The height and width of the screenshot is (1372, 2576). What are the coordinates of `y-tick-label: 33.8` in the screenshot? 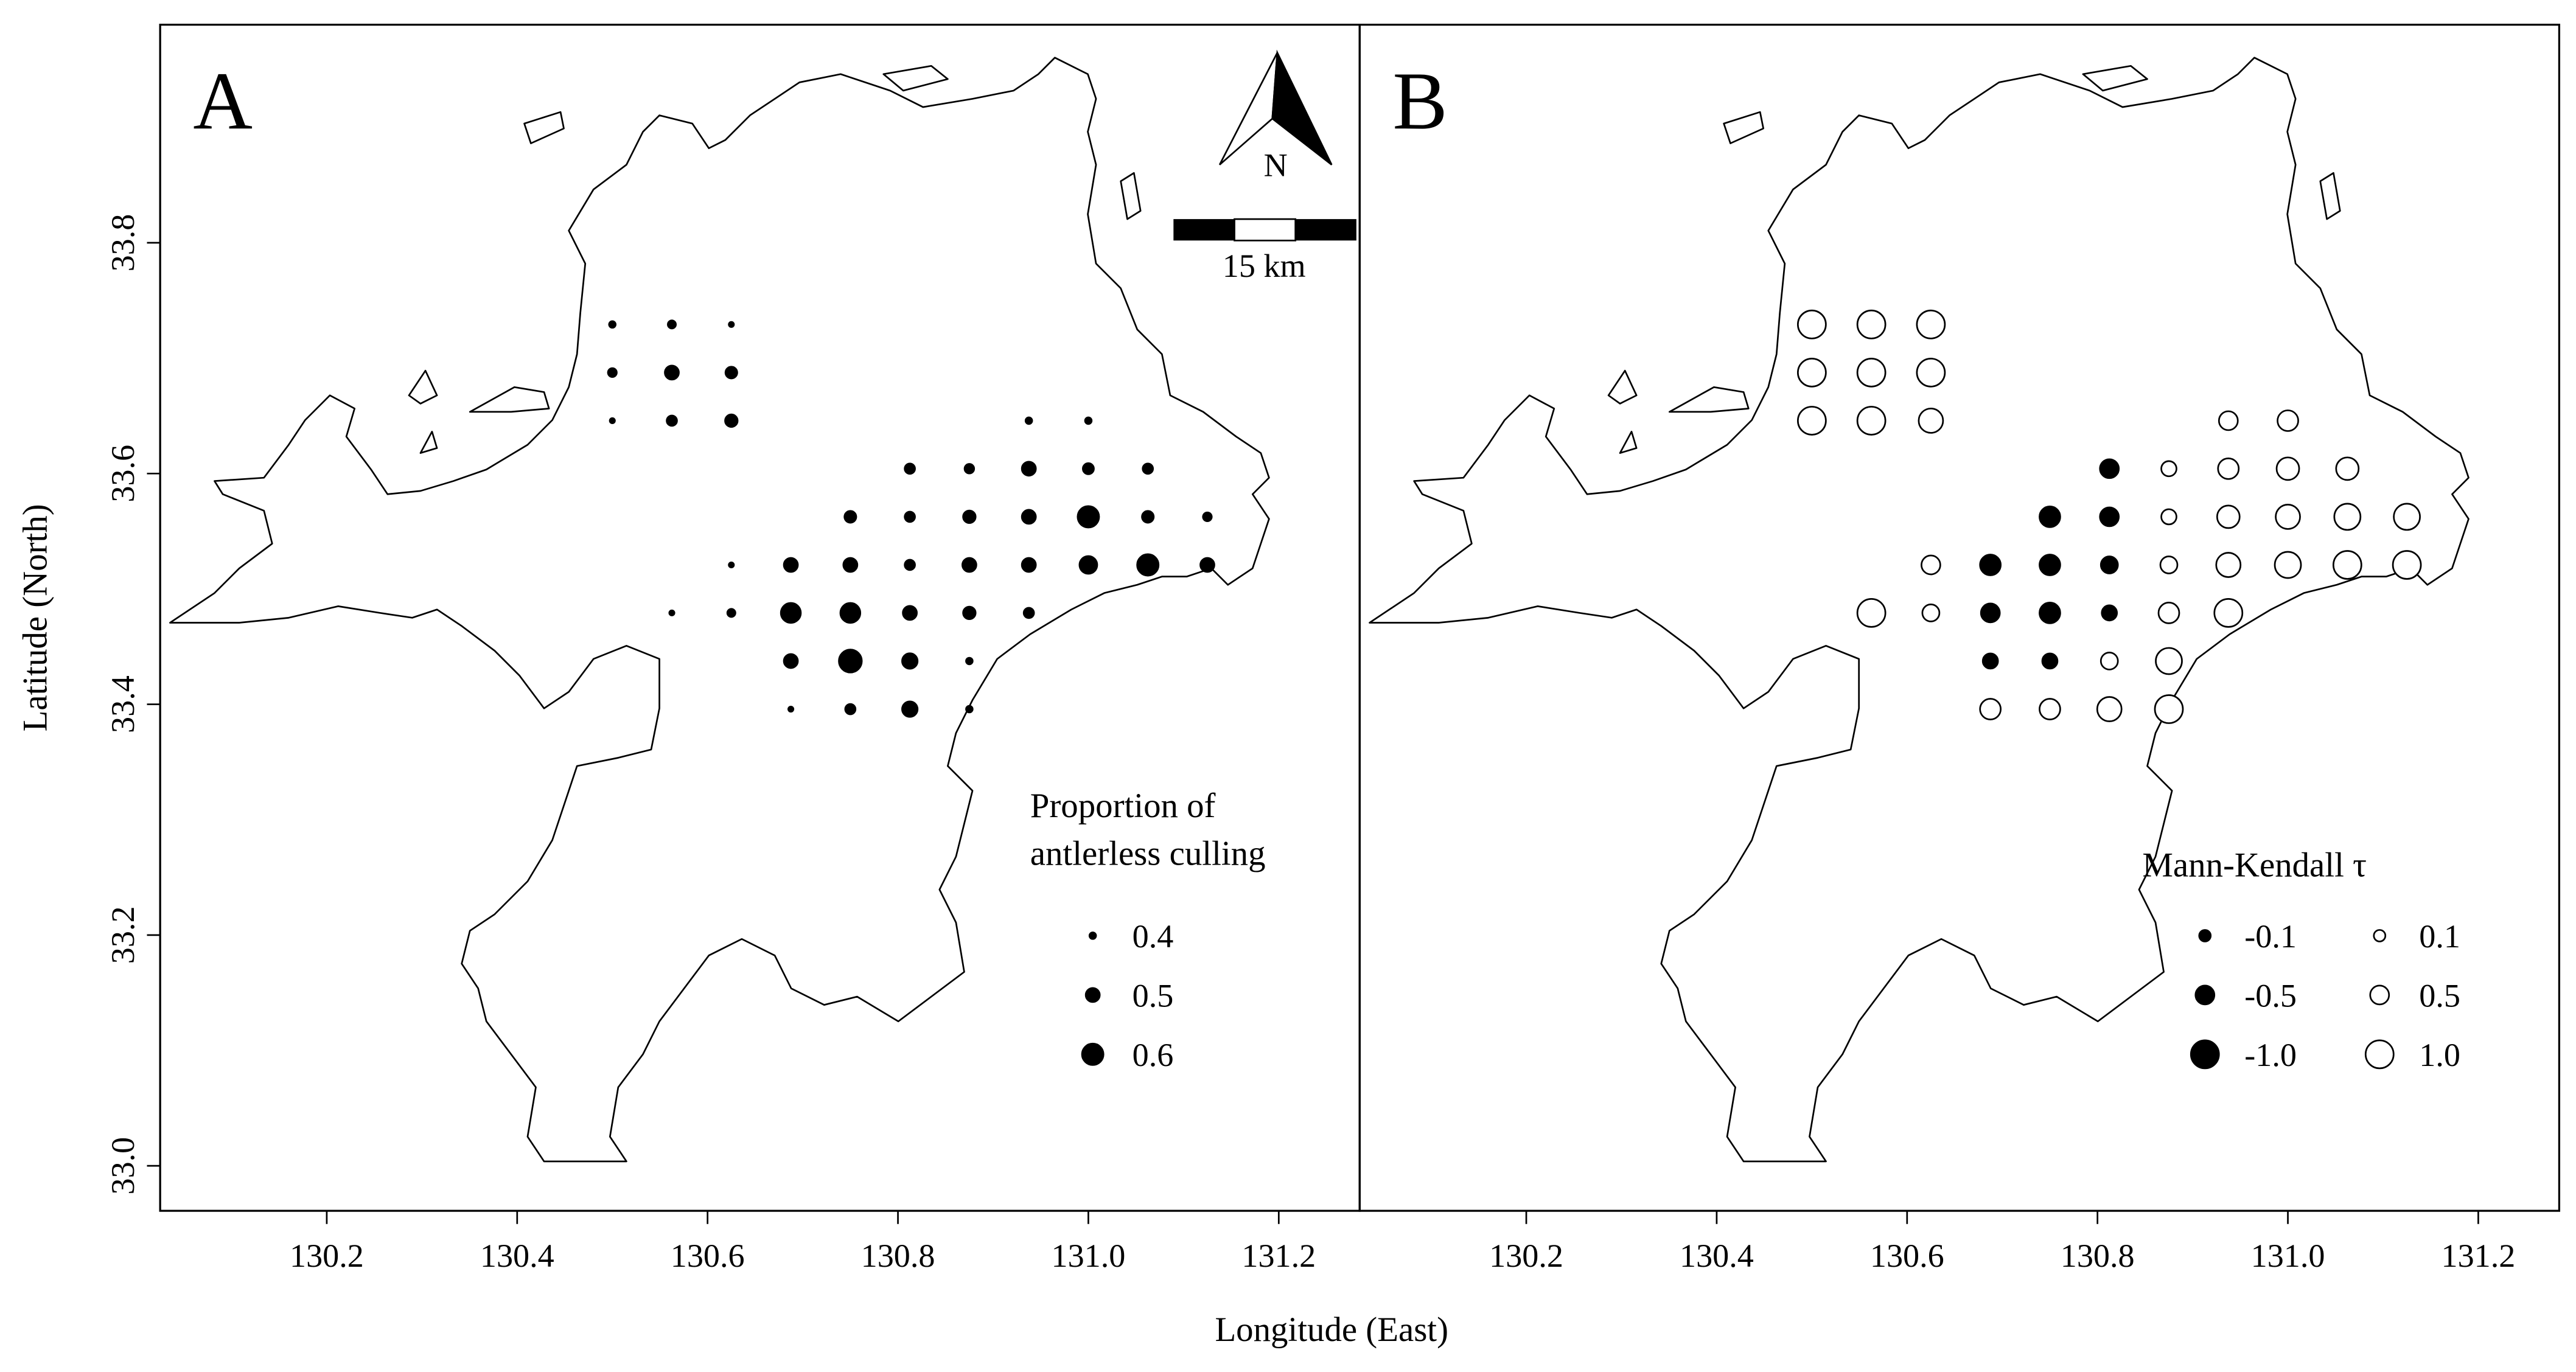 It's located at (123, 243).